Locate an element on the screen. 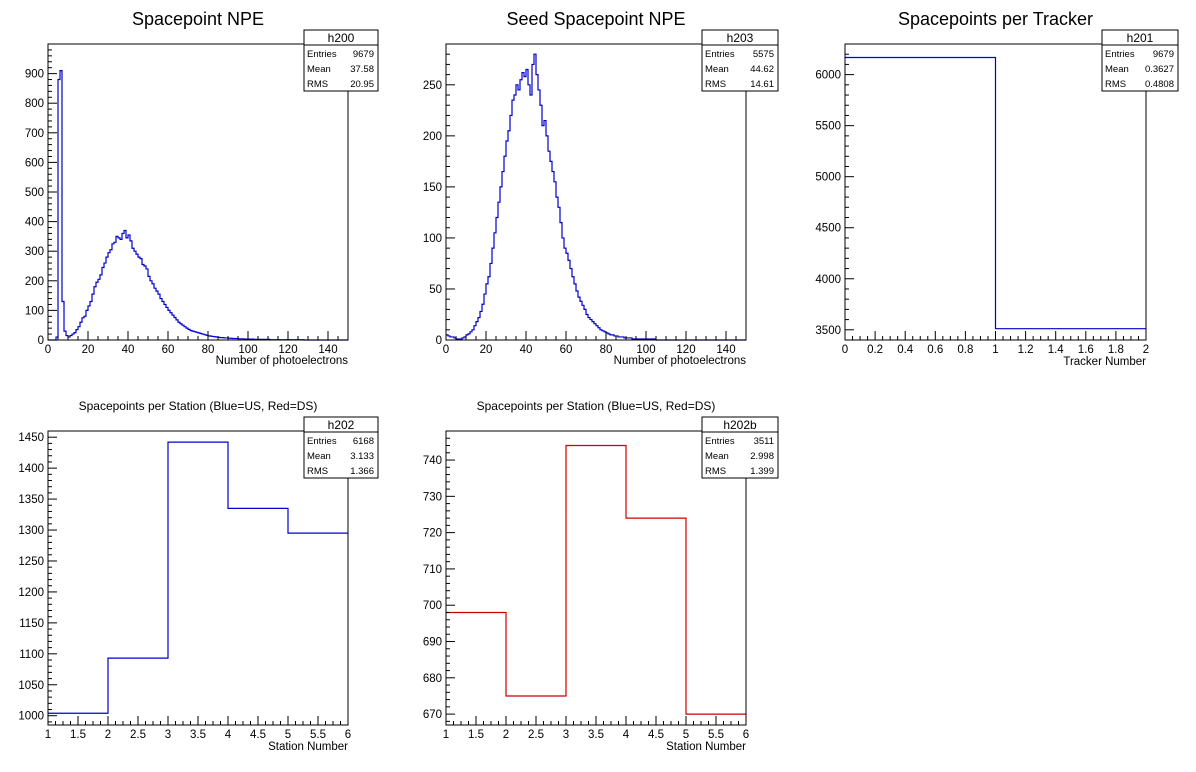 Image resolution: width=1196 pixels, height=772 pixels. stats-box-name: h202b is located at coordinates (740, 425).